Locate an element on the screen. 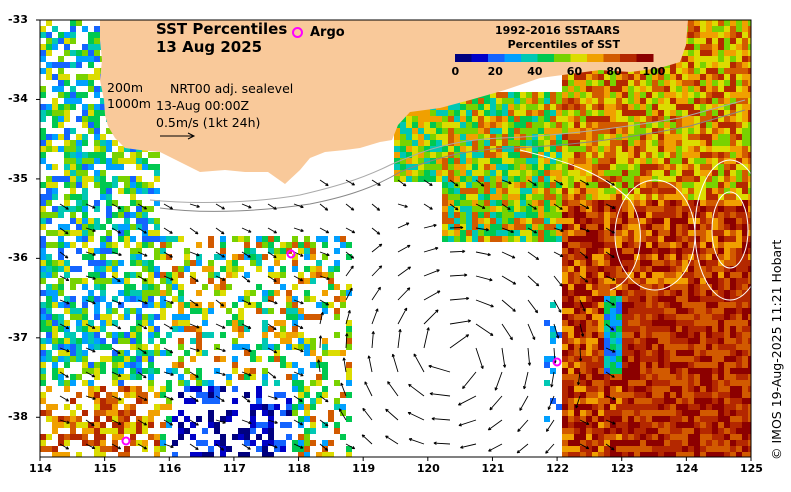  argo-label: Argo is located at coordinates (327, 32).